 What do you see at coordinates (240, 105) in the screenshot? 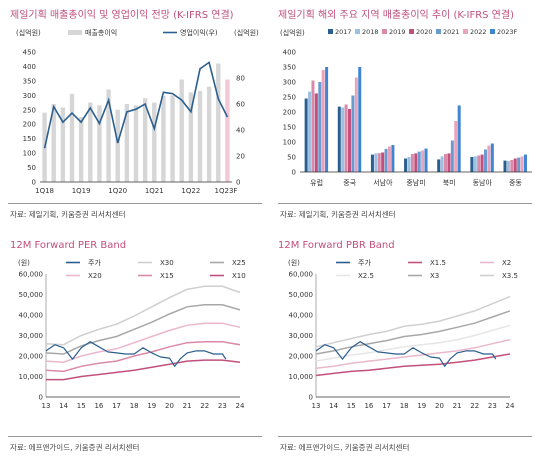
I see `y2-tick-label-3: 60` at bounding box center [240, 105].